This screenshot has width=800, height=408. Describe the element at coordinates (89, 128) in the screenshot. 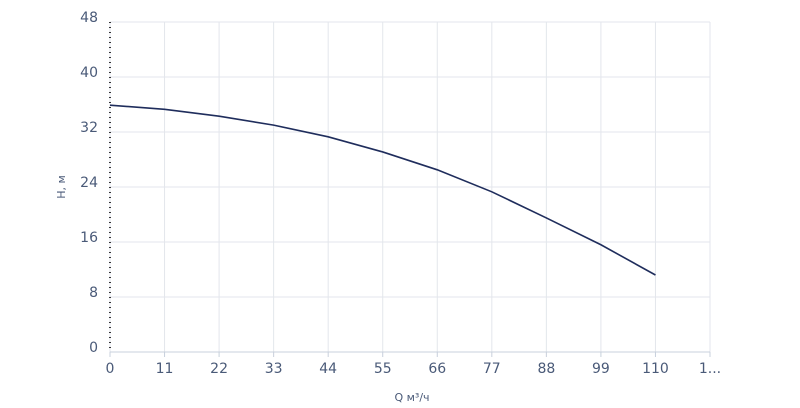

I see `y-tick-label: 32` at that location.